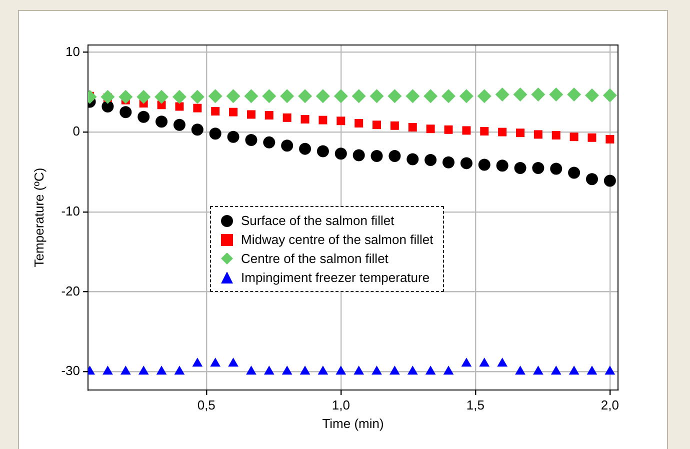 Image resolution: width=690 pixels, height=449 pixels. I want to click on x-tick-label: 1,5, so click(475, 404).